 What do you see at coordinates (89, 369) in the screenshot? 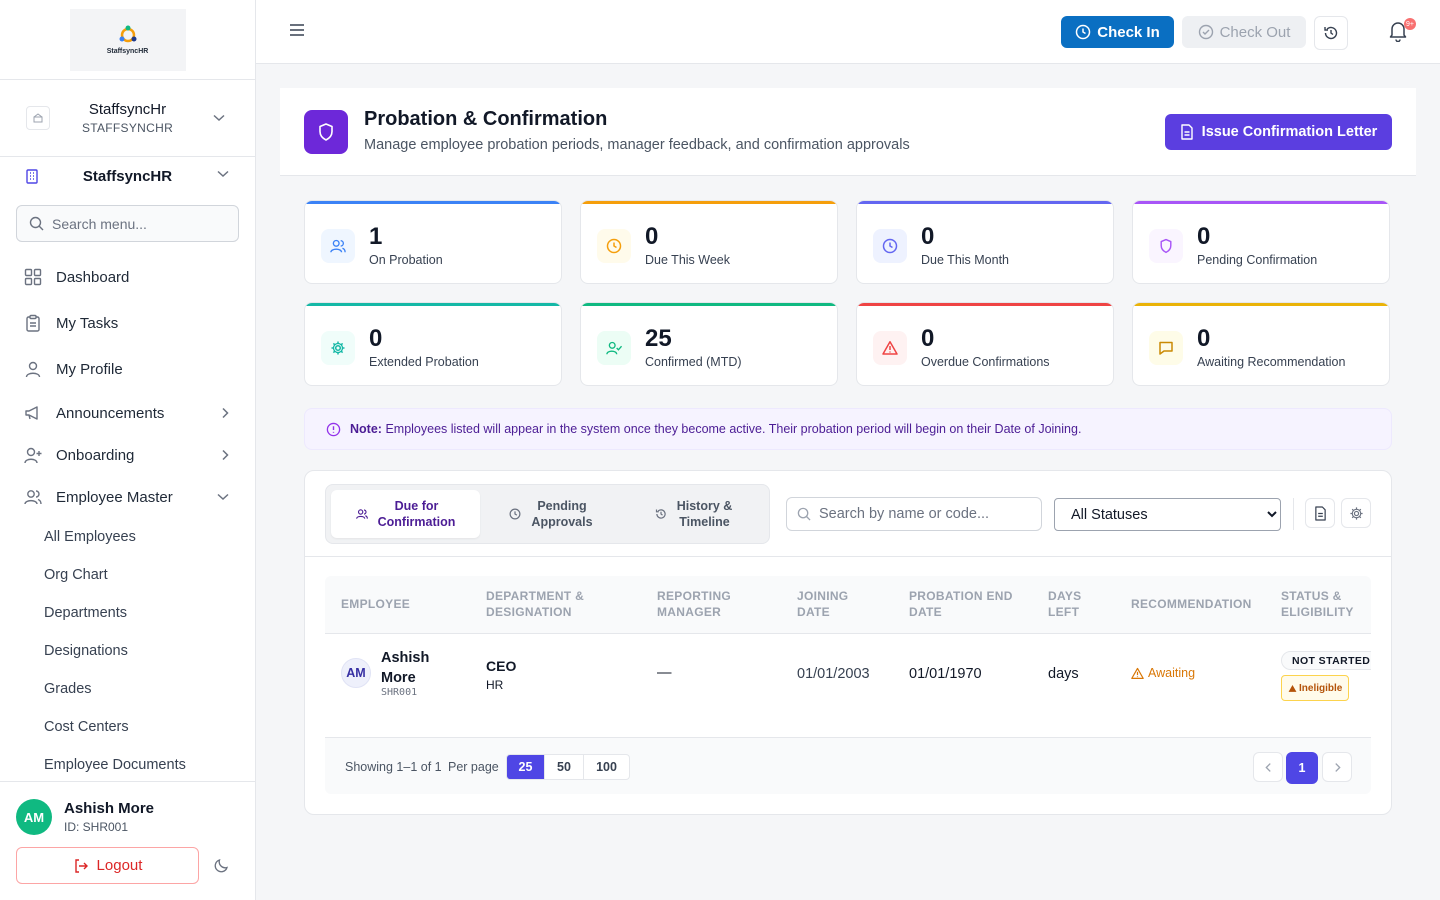
I see `sidebar-item-label: My Profile` at bounding box center [89, 369].